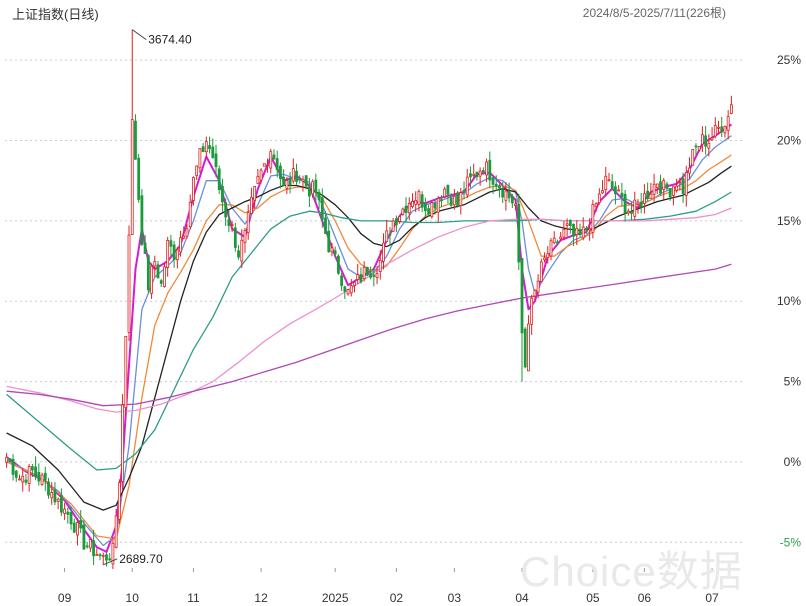  Describe the element at coordinates (110, 562) in the screenshot. I see `annotation-pointer` at that location.